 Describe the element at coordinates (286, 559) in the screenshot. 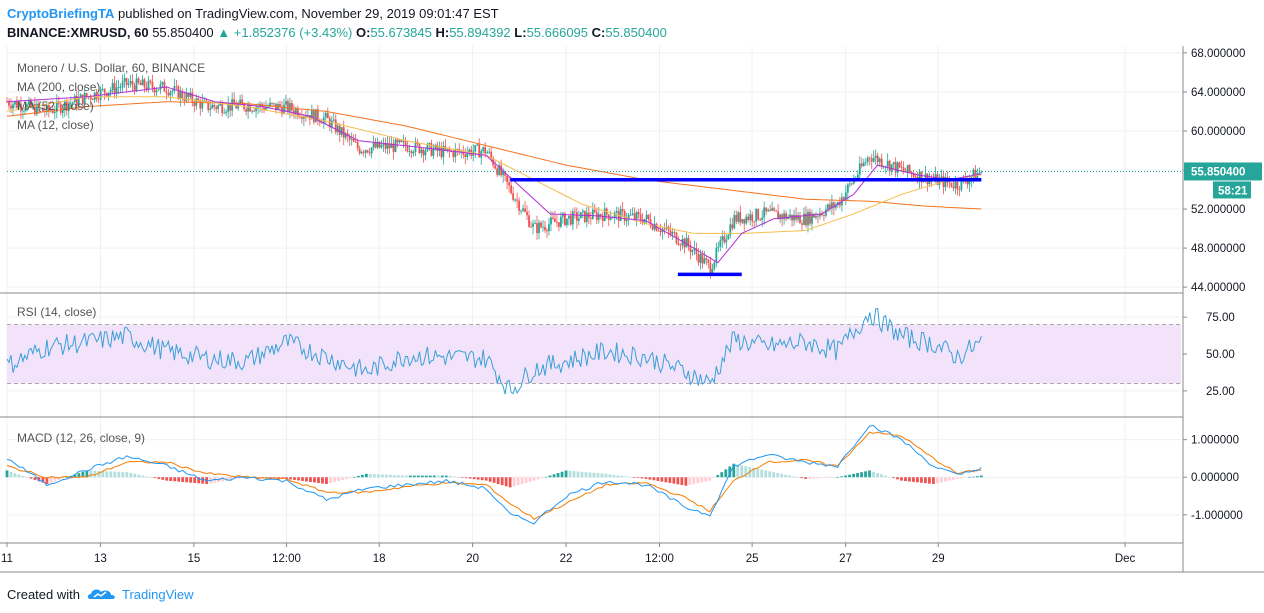

I see `x-tick-label: 12:00` at that location.